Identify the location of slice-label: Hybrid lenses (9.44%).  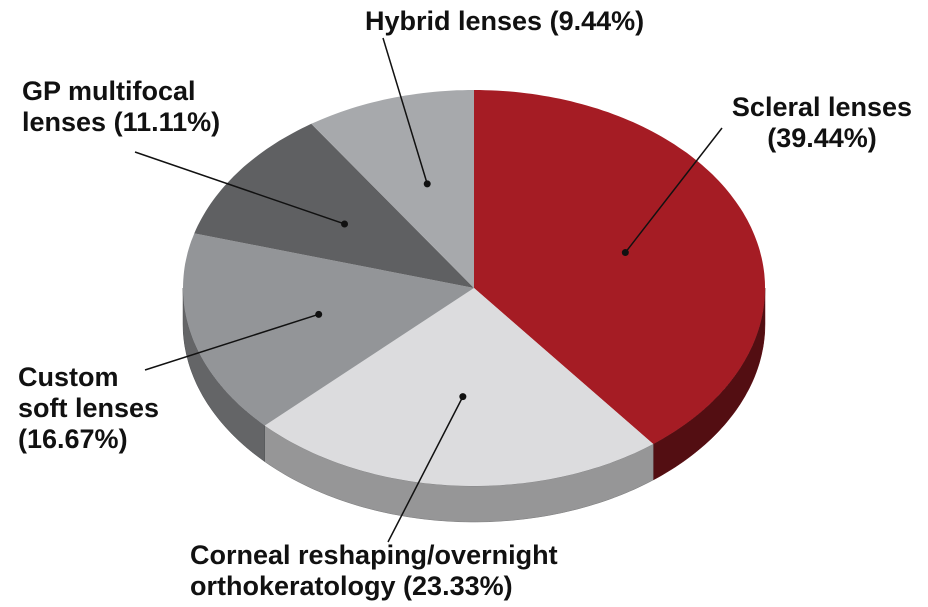
(525, 21).